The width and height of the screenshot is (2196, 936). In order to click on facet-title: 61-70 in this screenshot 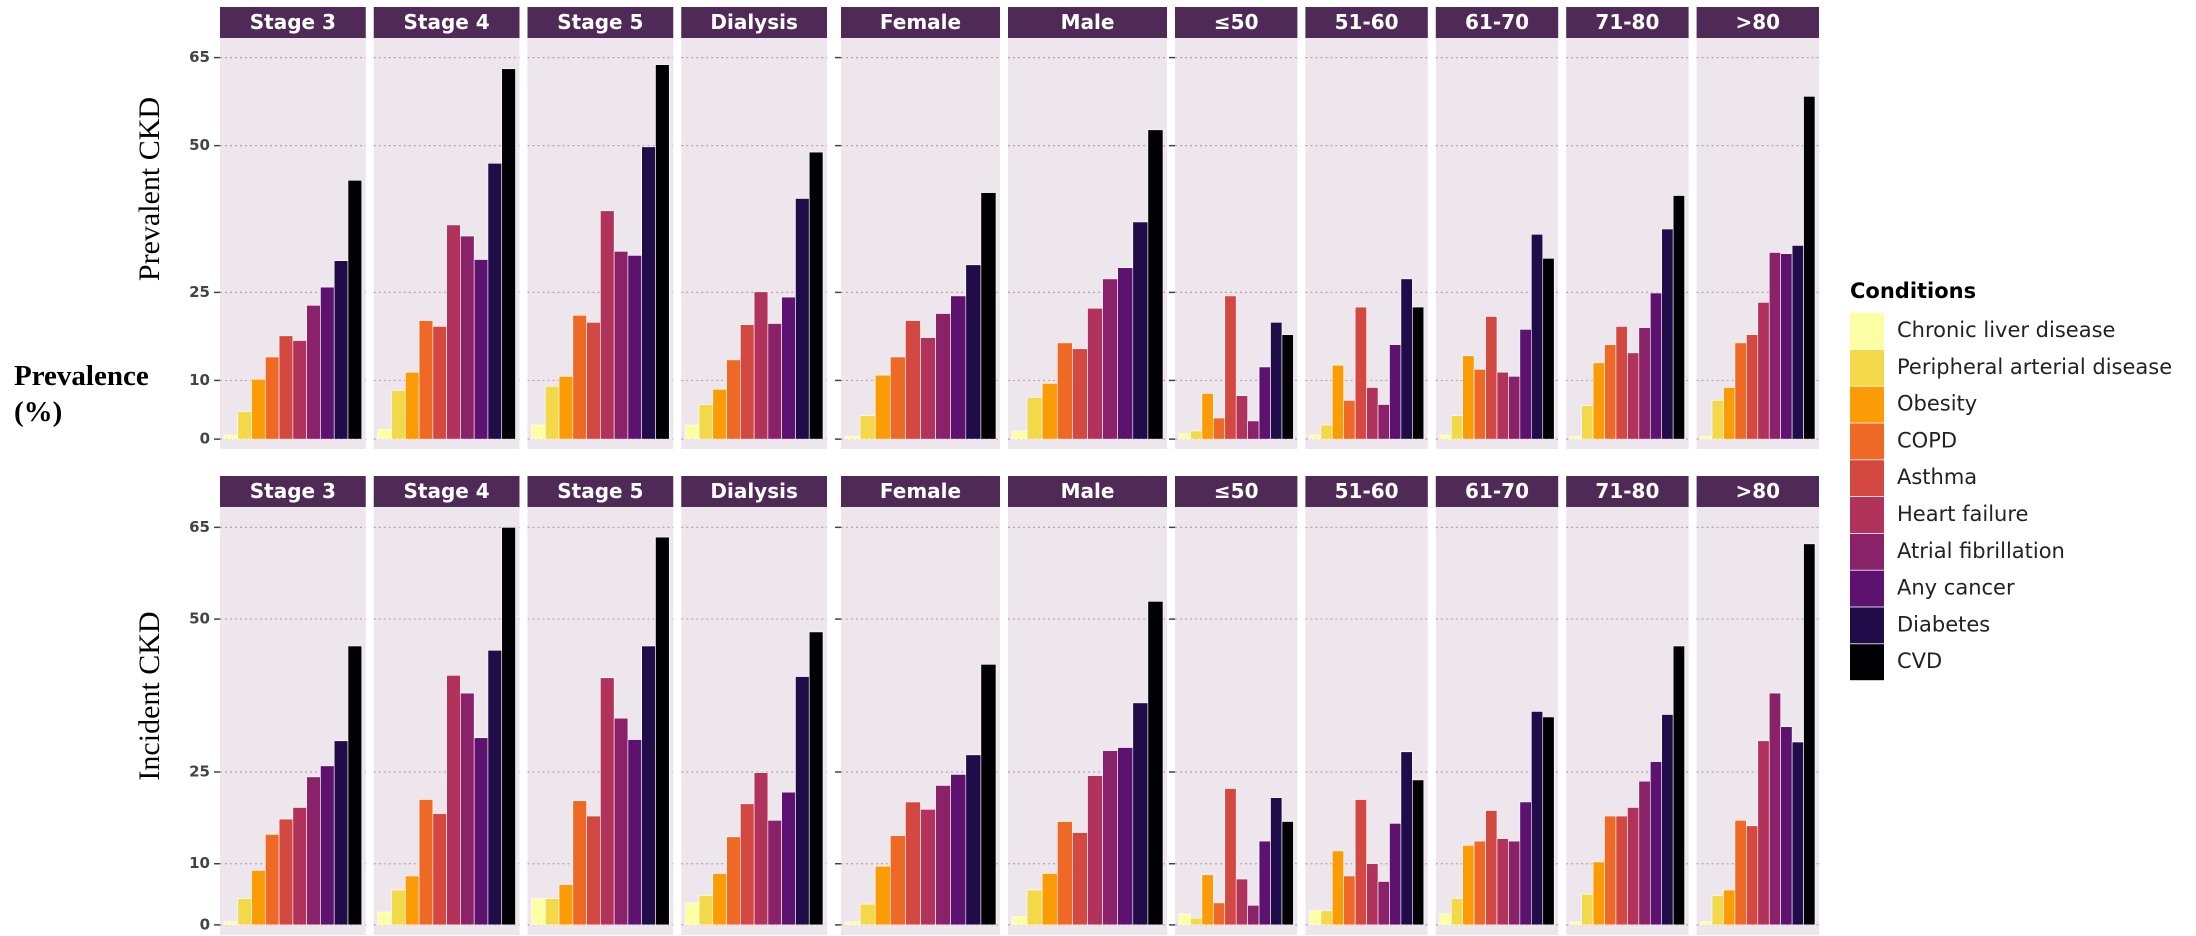, I will do `click(1497, 22)`.